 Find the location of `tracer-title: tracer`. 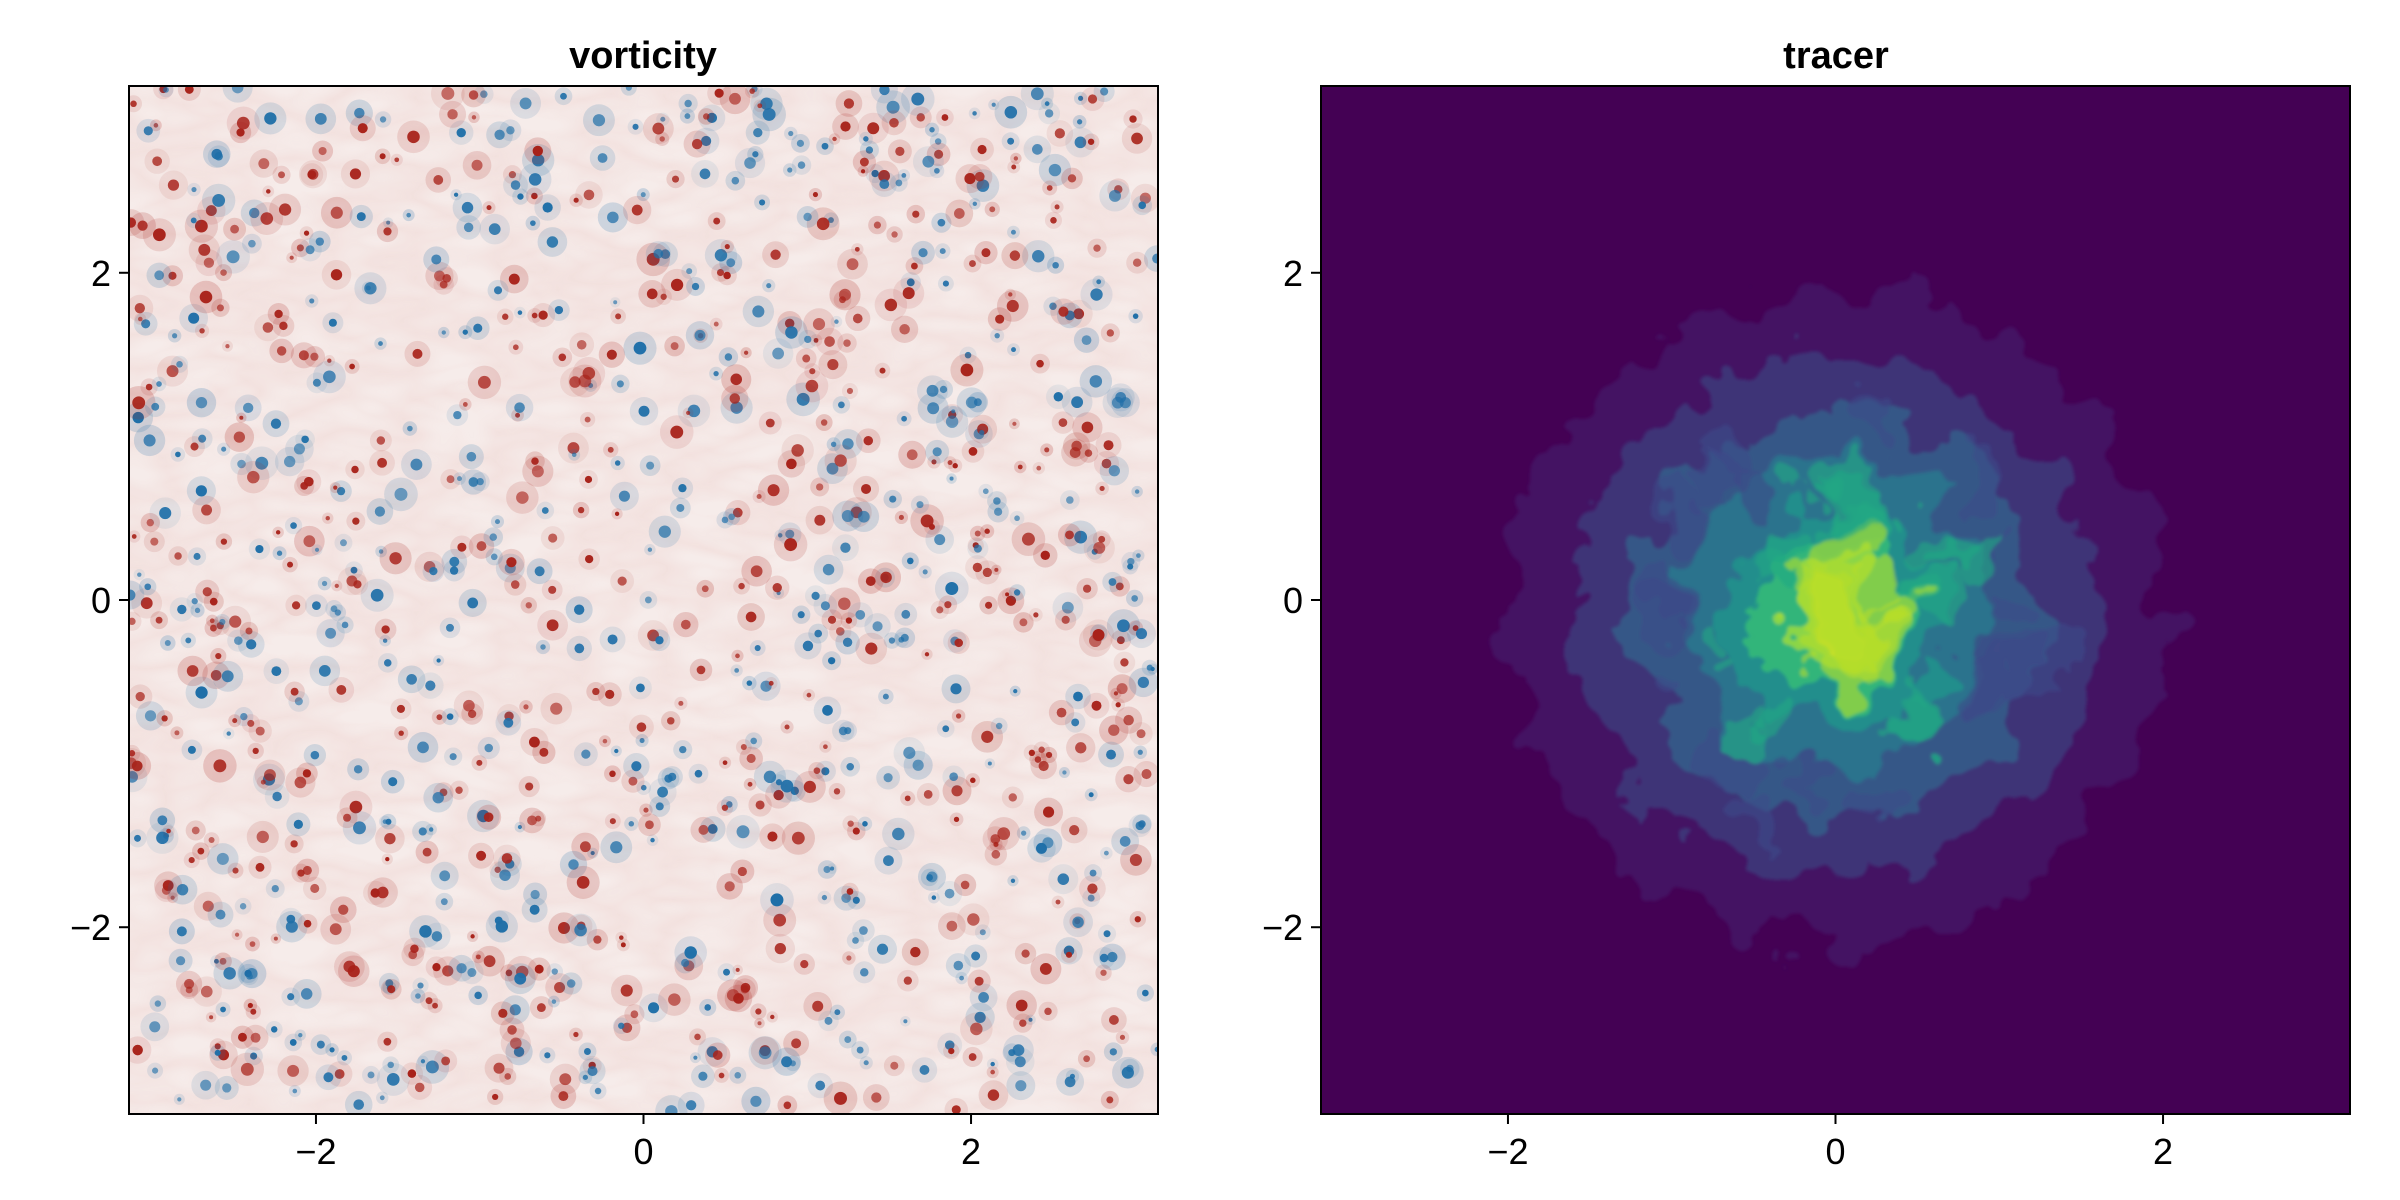

tracer-title: tracer is located at coordinates (1836, 56).